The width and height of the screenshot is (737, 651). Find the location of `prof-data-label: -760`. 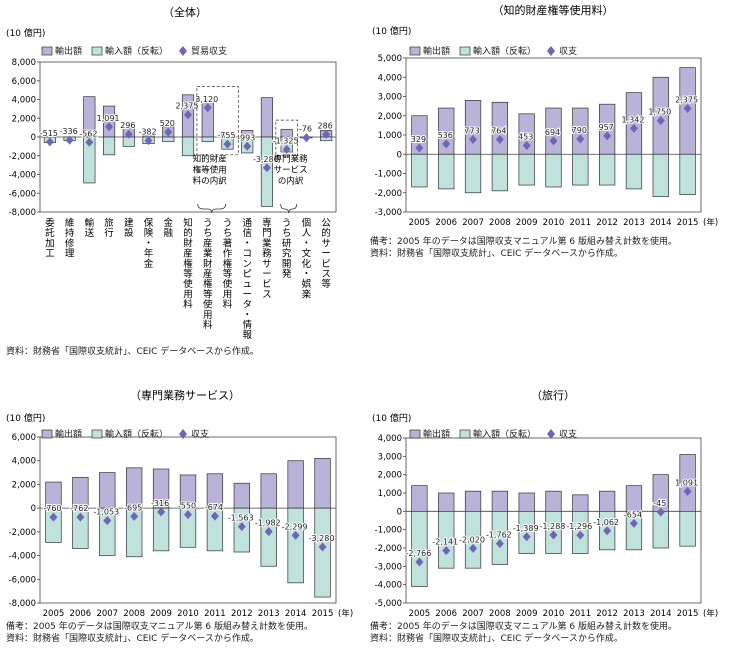

prof-data-label: -760 is located at coordinates (52, 508).